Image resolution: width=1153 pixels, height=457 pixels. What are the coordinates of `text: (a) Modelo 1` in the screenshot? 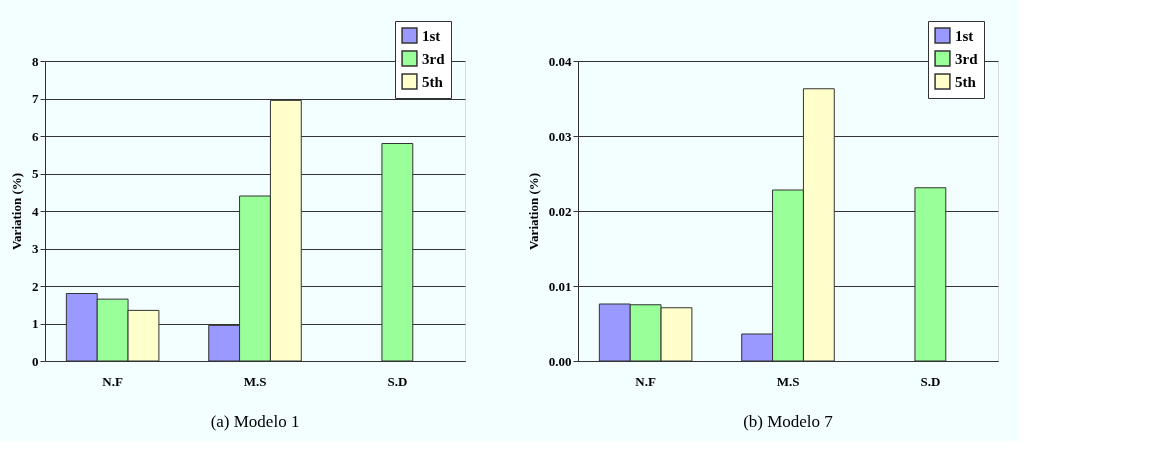 It's located at (255, 421).